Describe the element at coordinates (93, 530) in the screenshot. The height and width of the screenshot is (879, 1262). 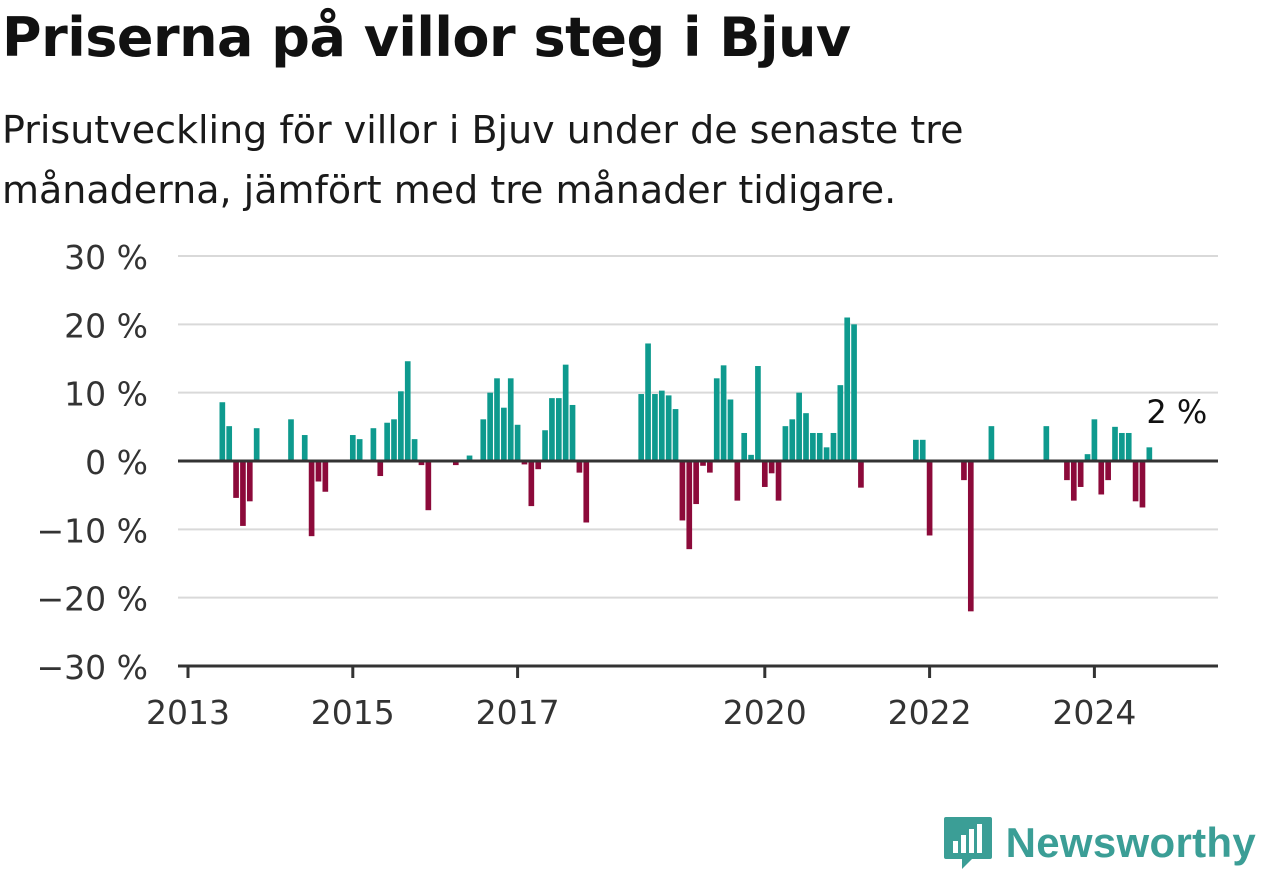
I see `y-tick-label: −10 %` at that location.